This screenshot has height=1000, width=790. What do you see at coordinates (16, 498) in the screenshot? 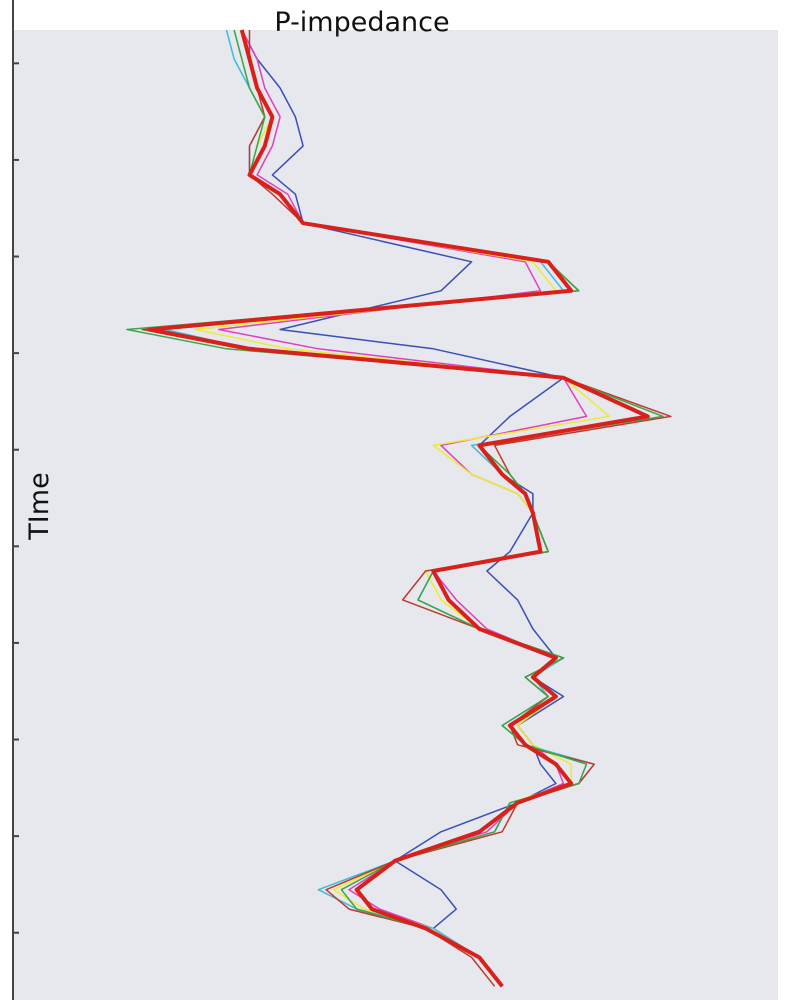
I see `y-axis-ticks` at bounding box center [16, 498].